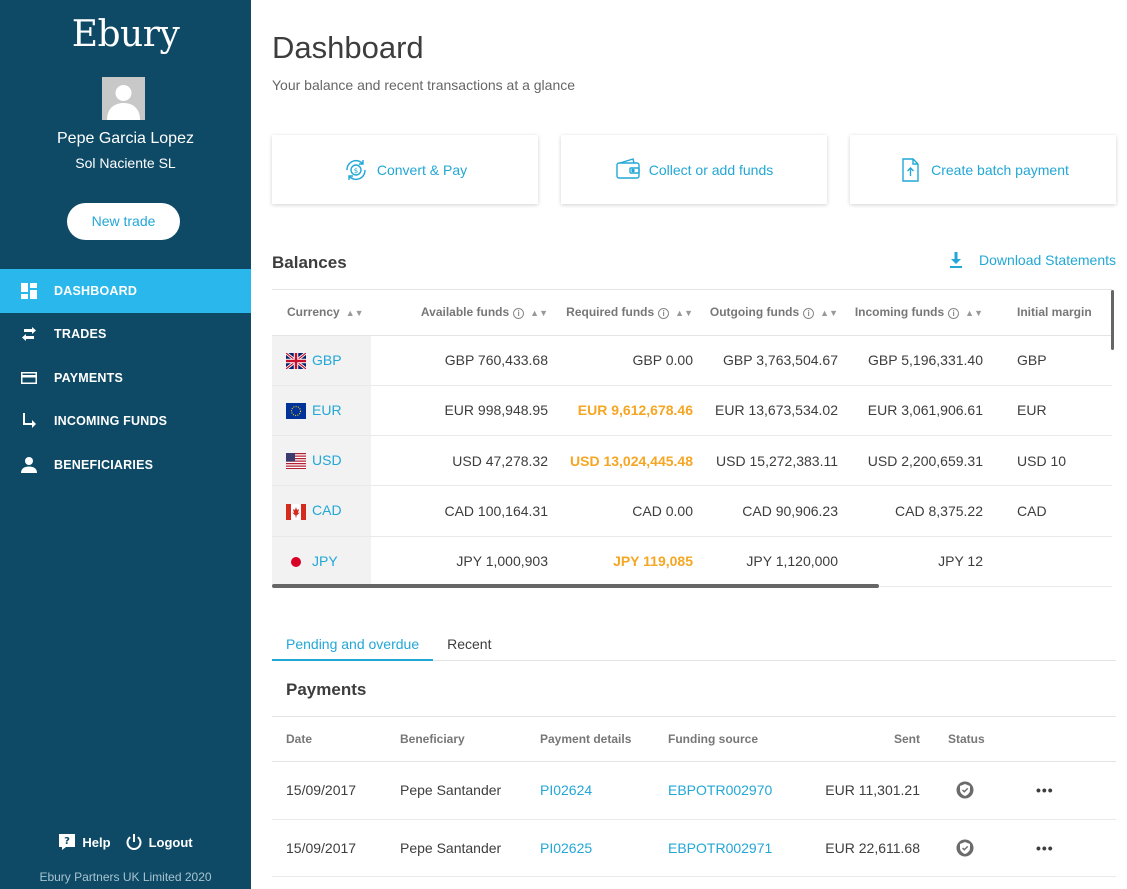 Image resolution: width=1127 pixels, height=889 pixels. Describe the element at coordinates (604, 848) in the screenshot. I see `payment-details-link: PI02625` at that location.